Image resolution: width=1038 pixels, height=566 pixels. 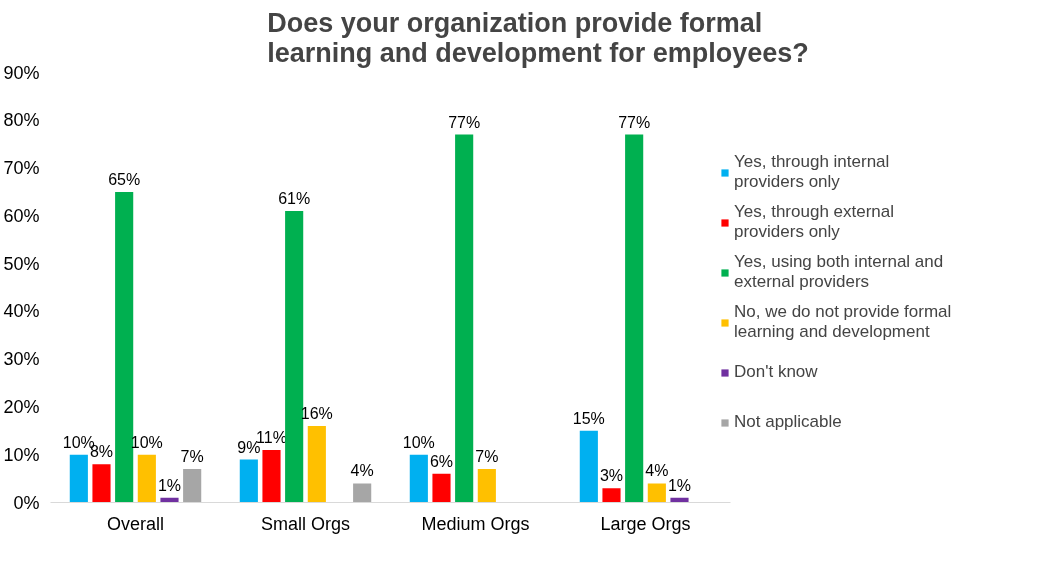 I want to click on y-tick-label: 40%, so click(x=21, y=311).